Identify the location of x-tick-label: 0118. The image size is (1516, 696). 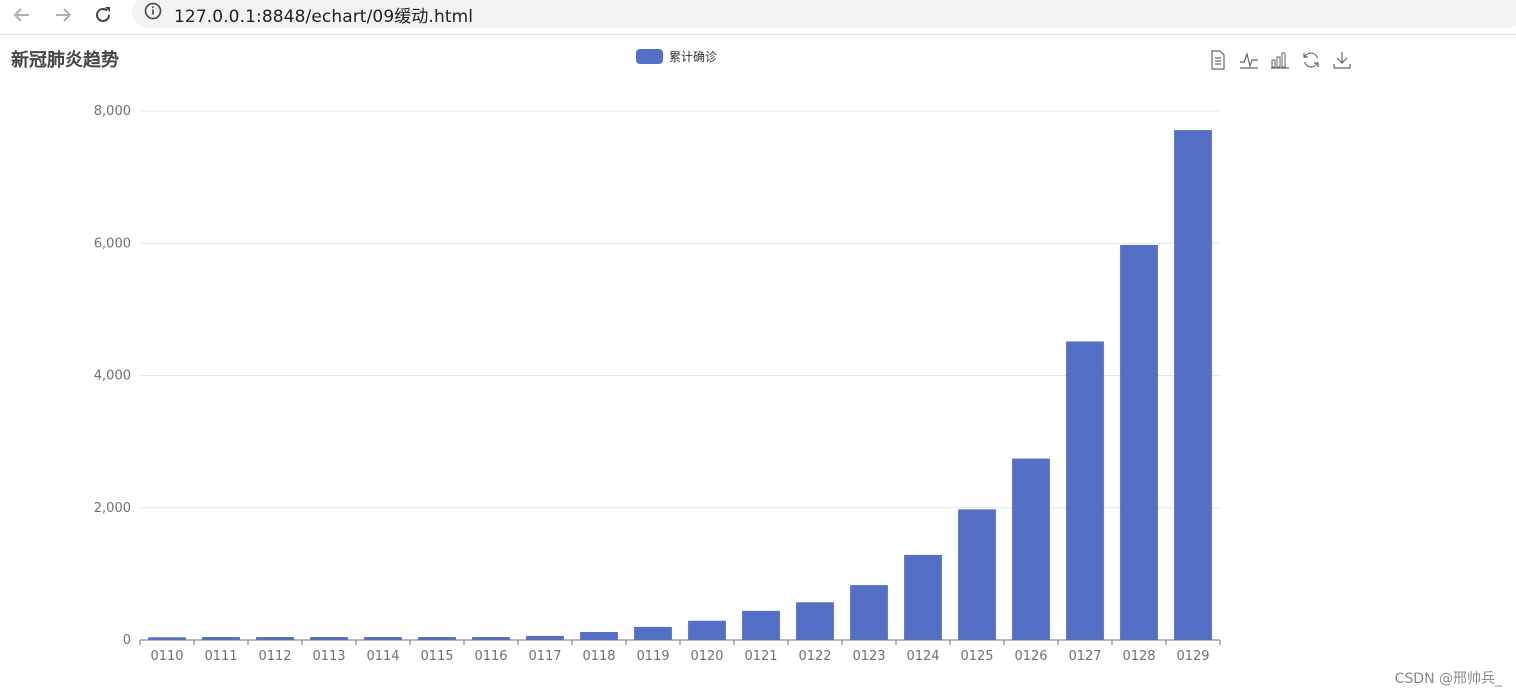
(598, 656).